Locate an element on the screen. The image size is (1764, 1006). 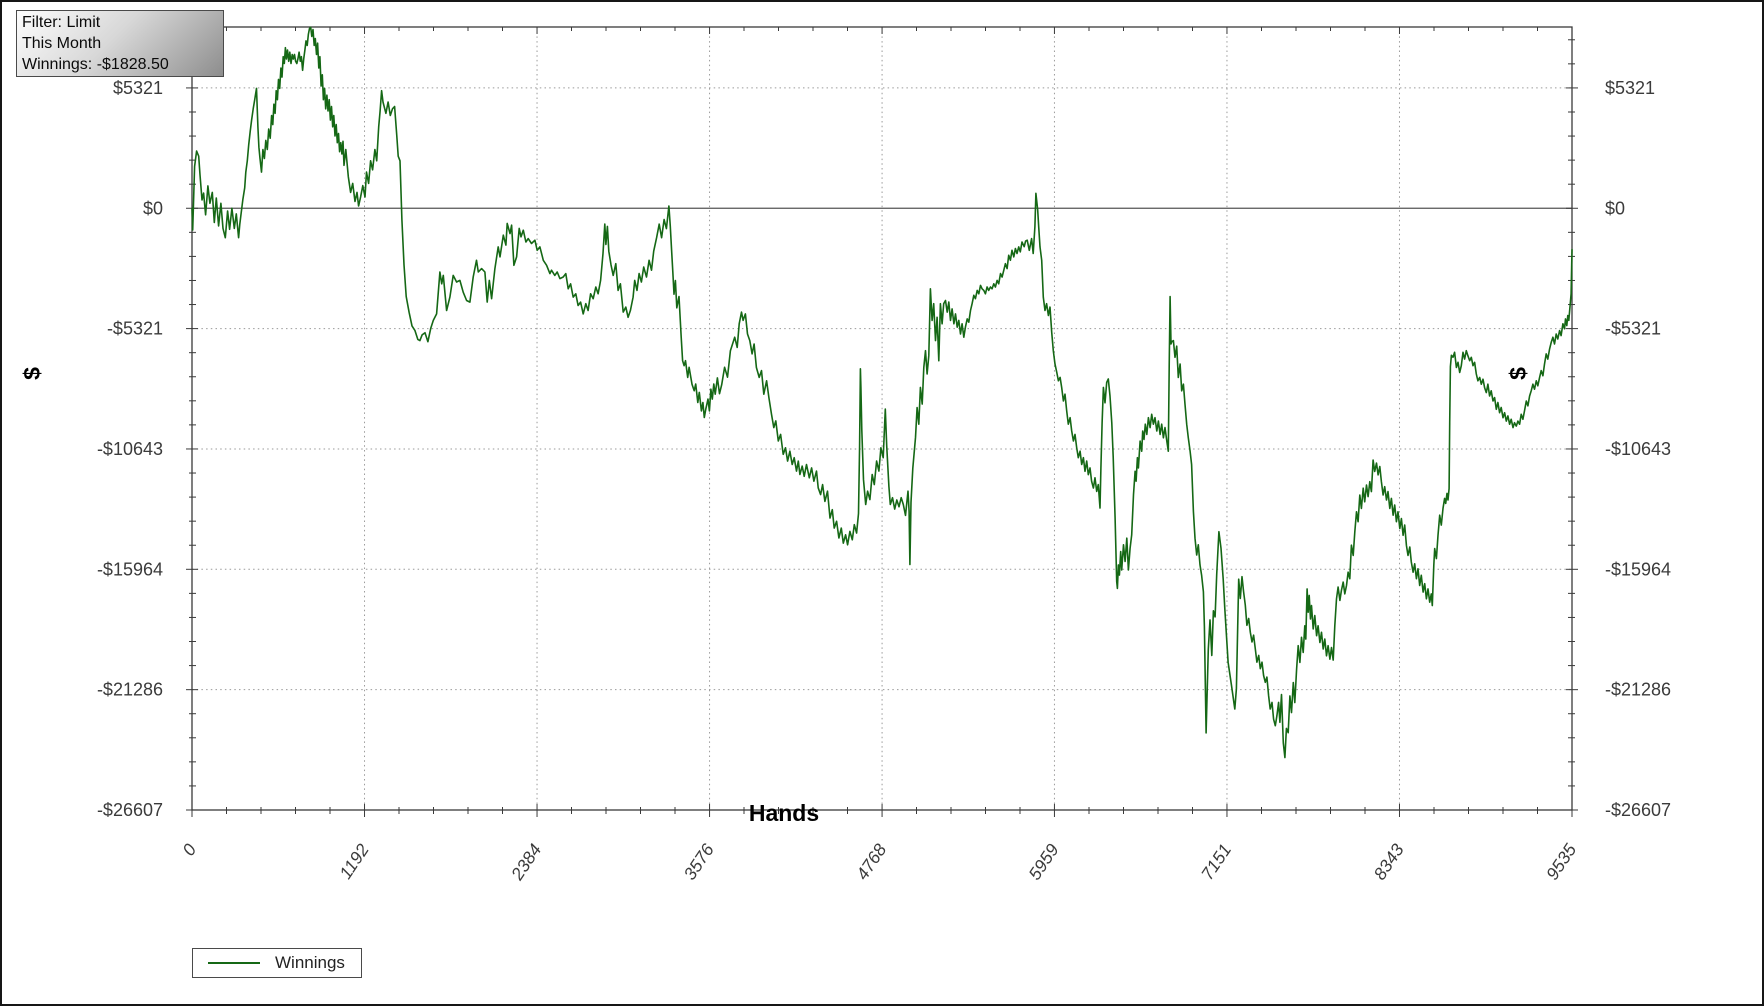
x-axis-title: Hands is located at coordinates (784, 813).